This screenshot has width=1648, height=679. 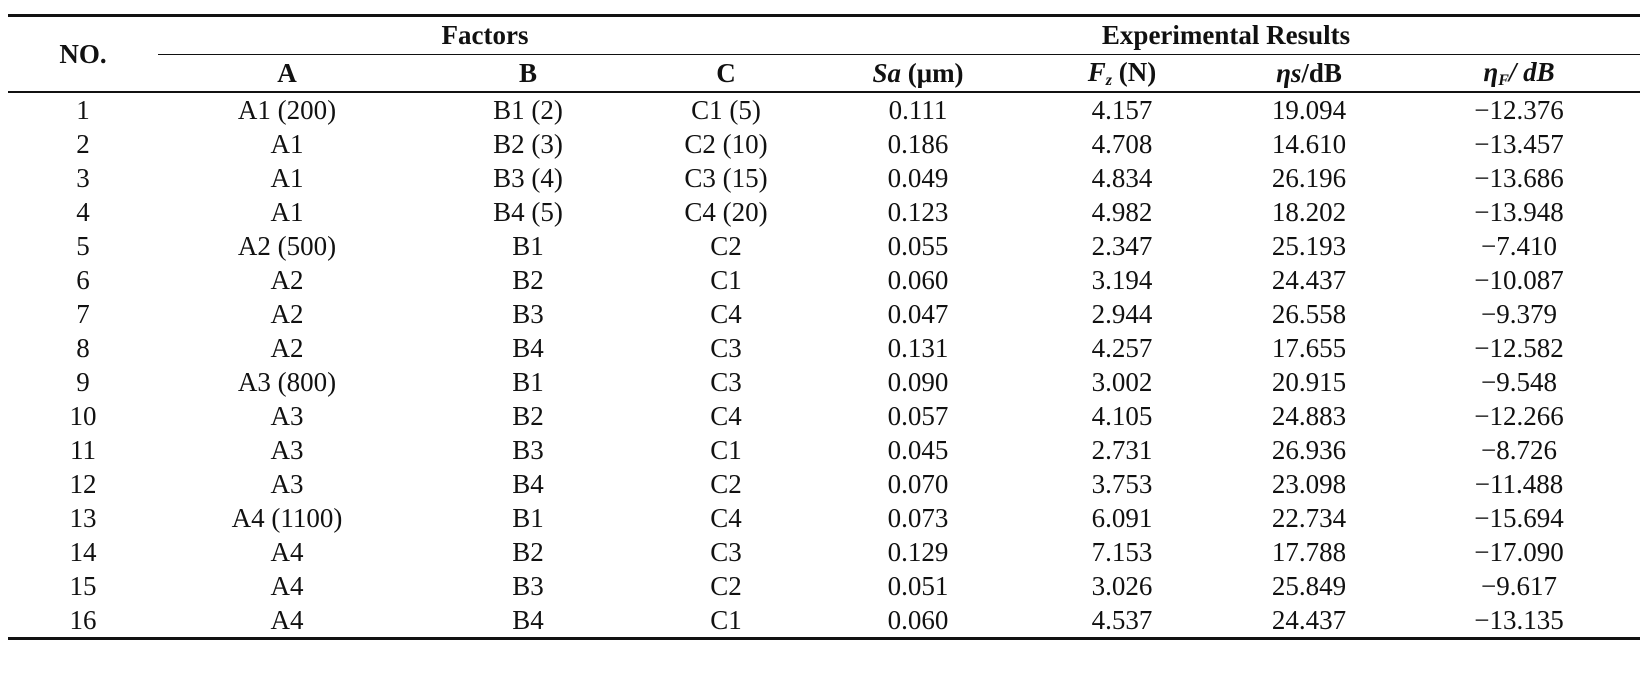 I want to click on cell-fz: 7.153, so click(x=1122, y=552).